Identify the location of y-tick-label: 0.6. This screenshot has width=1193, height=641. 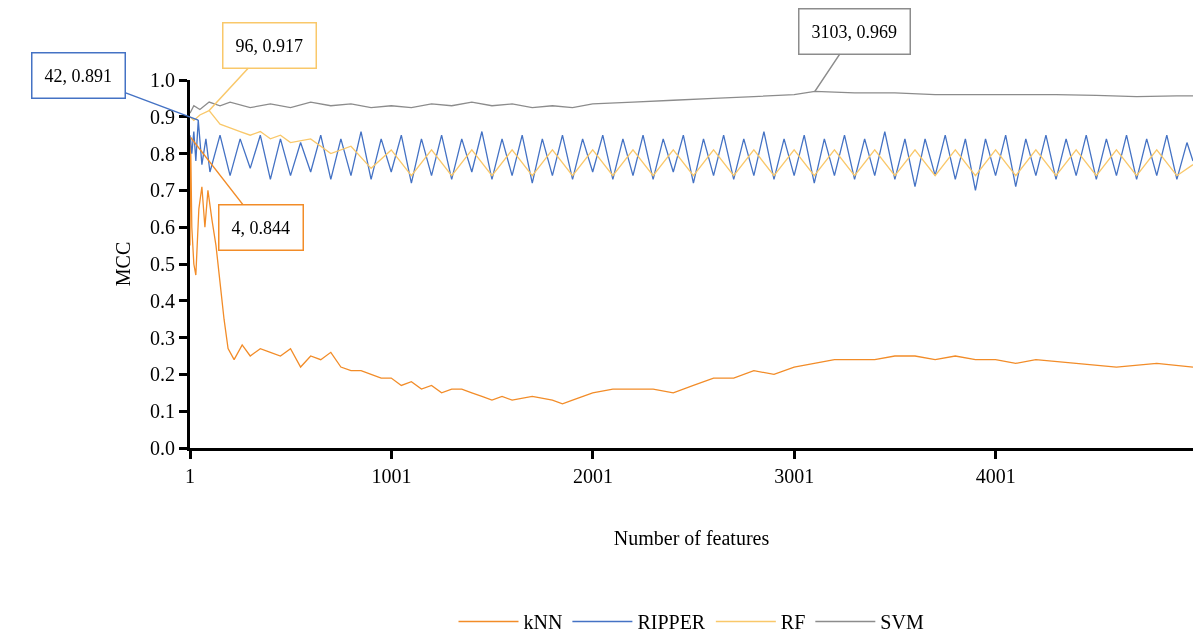
(162, 227).